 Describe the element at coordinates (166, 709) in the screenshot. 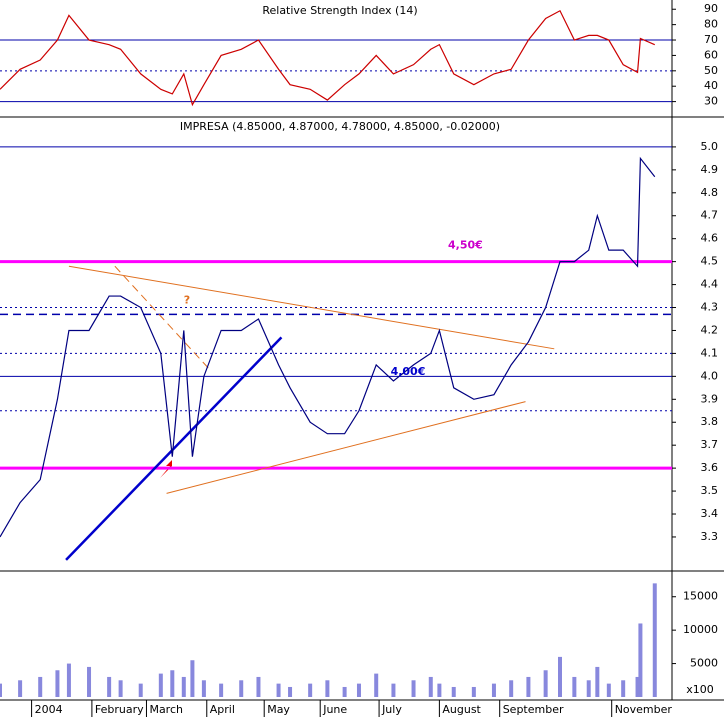

I see `x-tick-label: March` at that location.